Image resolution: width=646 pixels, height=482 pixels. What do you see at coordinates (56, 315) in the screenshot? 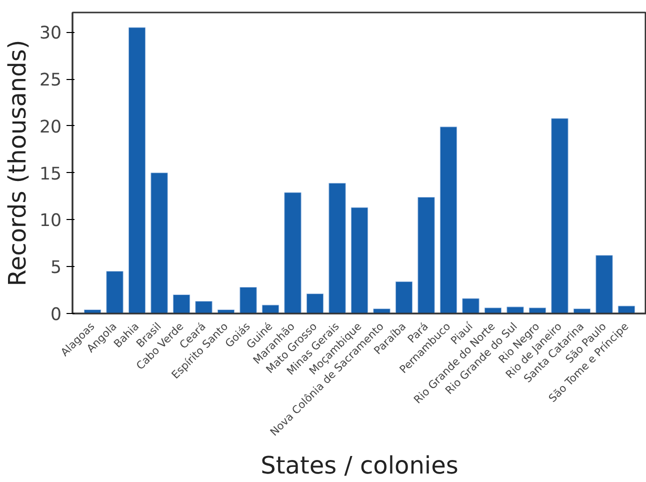
I see `y-tick-label: 0` at bounding box center [56, 315].